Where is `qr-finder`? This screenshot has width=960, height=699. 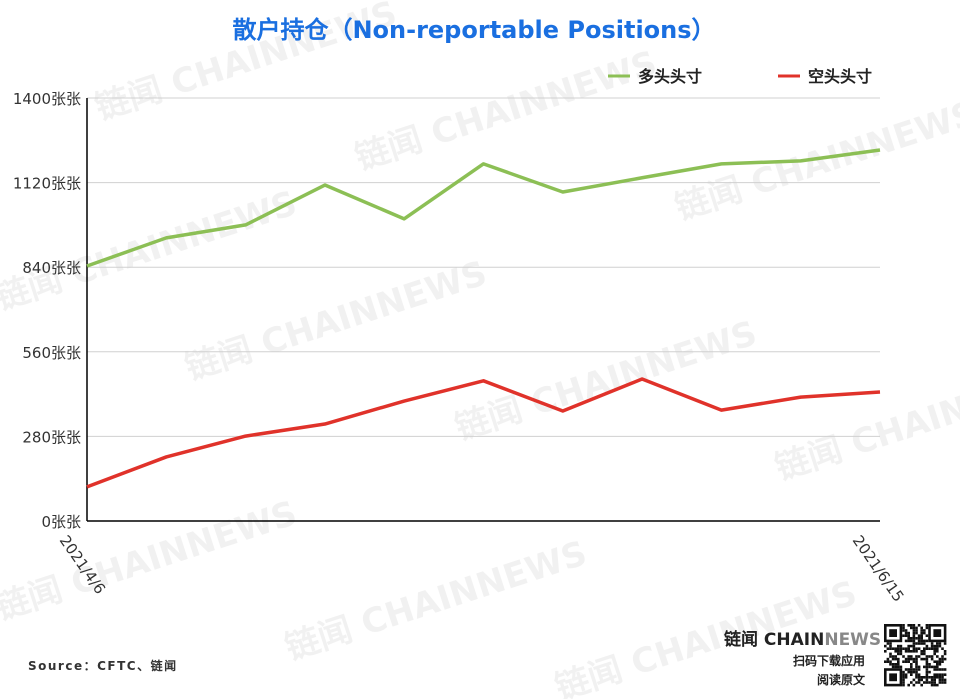 qr-finder is located at coordinates (937, 633).